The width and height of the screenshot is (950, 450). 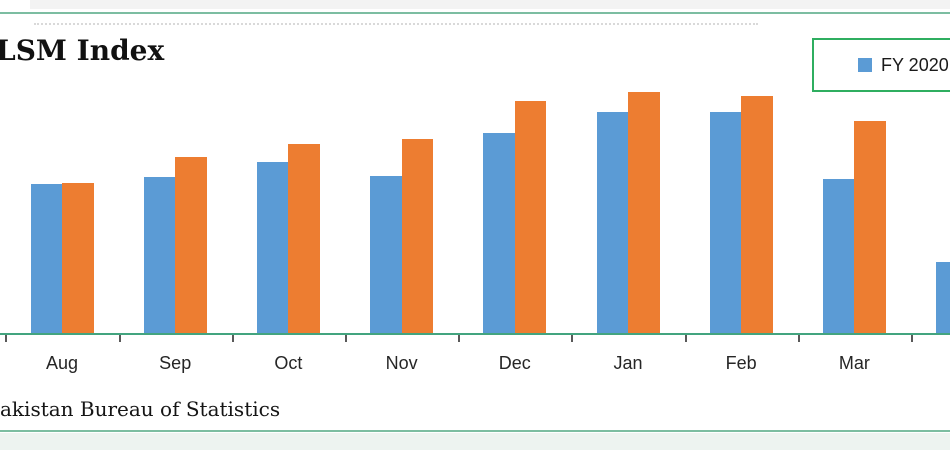 I want to click on x-axis-line, so click(x=475, y=334).